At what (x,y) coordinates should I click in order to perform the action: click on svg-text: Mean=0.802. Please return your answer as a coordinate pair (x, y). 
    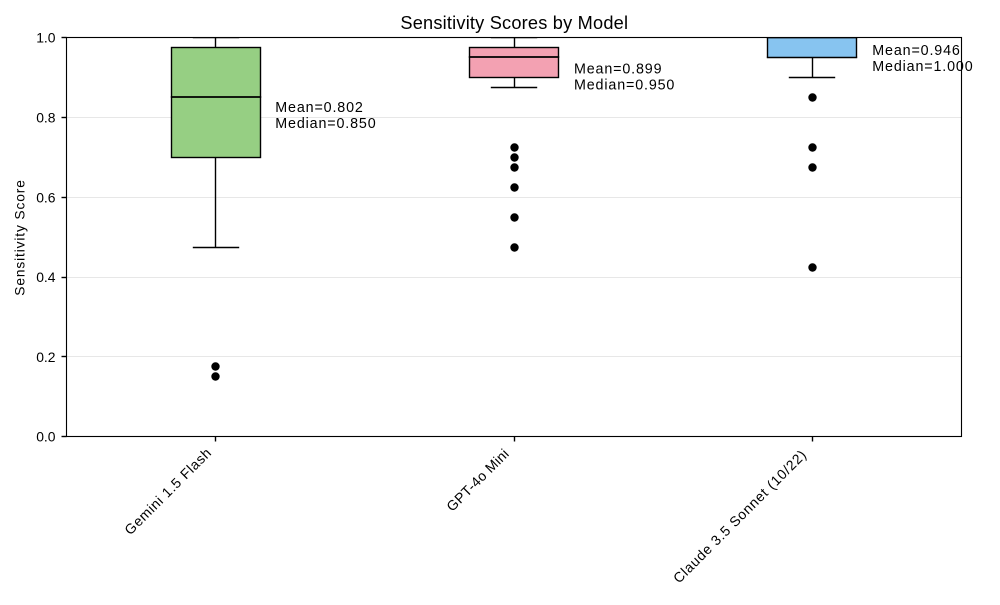
    Looking at the image, I should click on (319, 108).